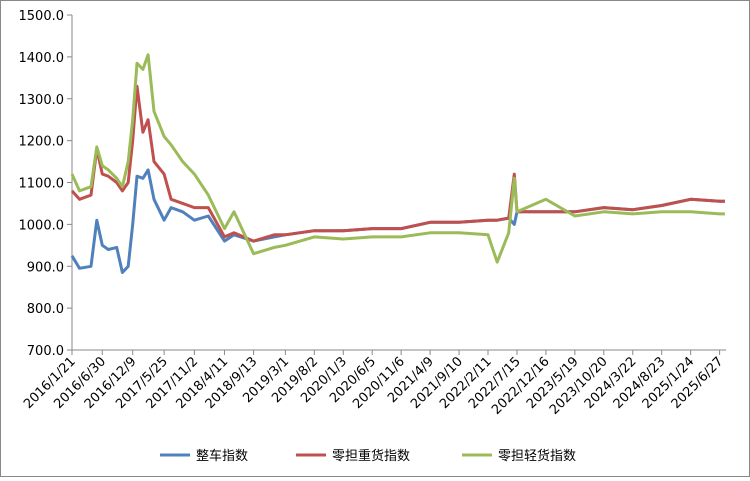 This screenshot has width=750, height=481. I want to click on y-tick-label: 1400.0, so click(42, 58).